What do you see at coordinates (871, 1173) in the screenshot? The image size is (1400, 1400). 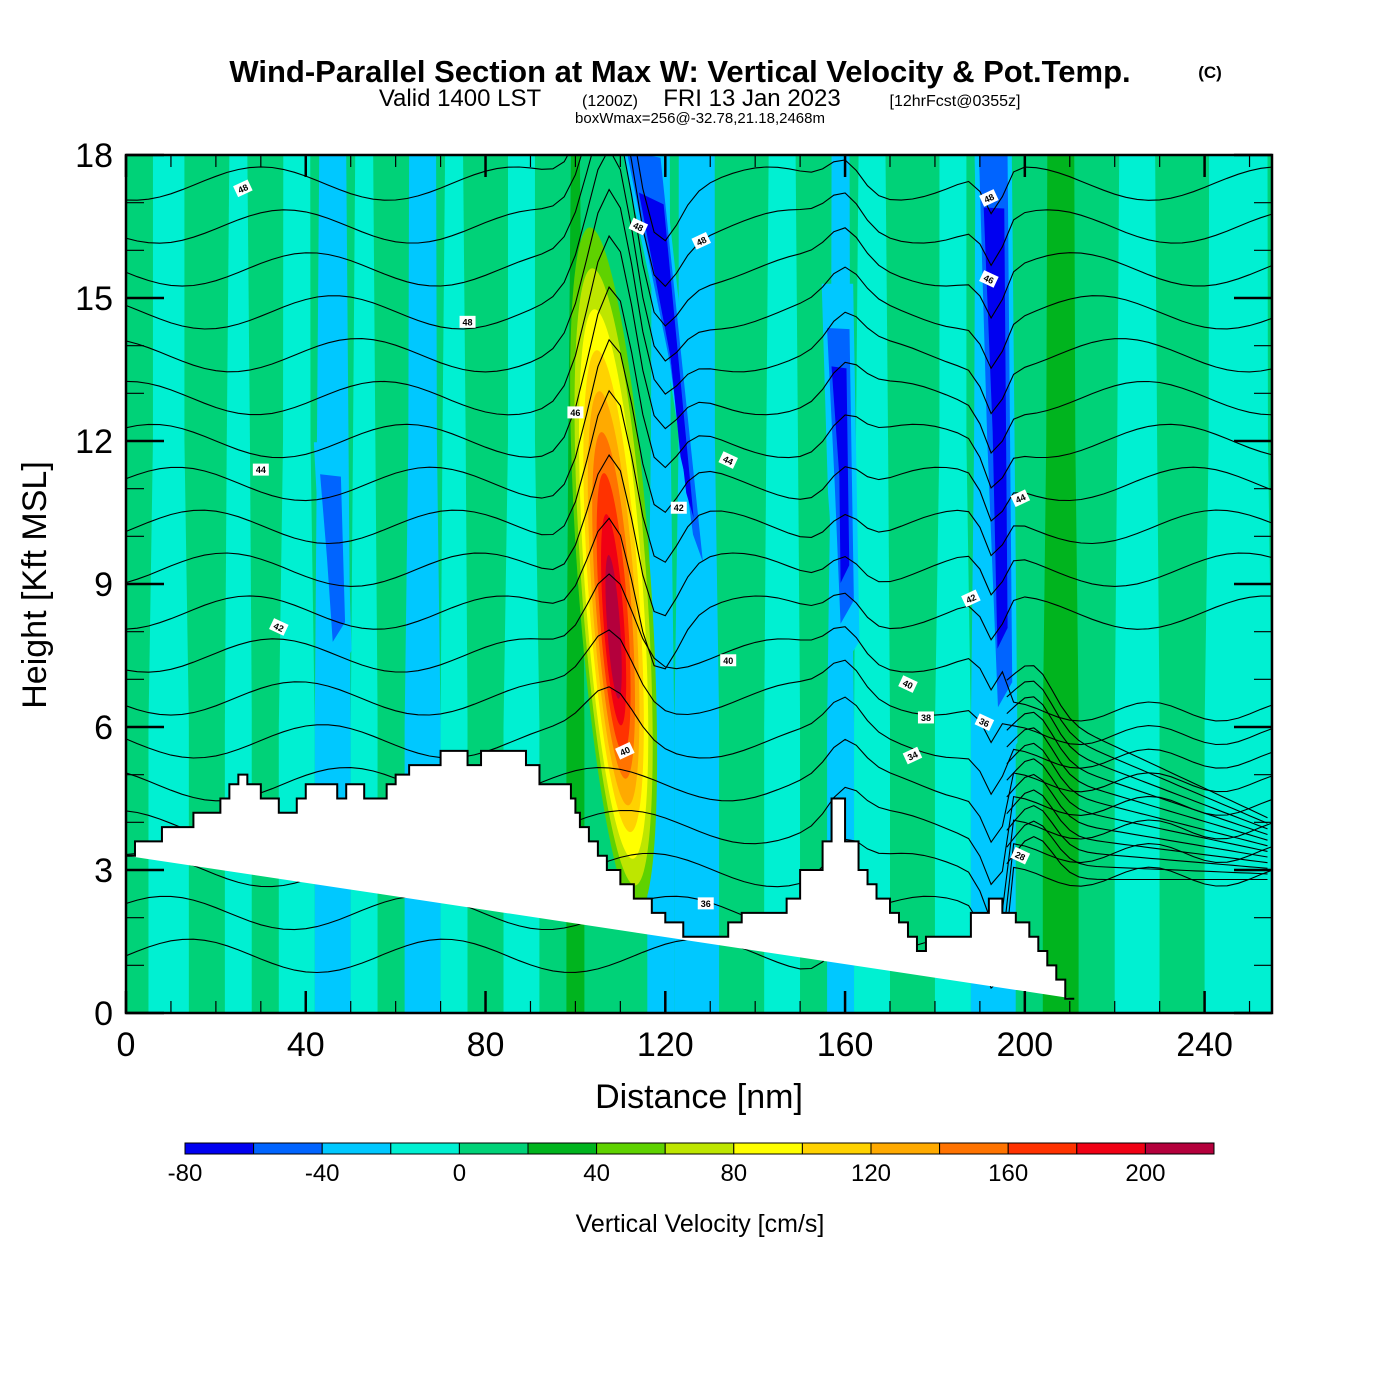 I see `colorbar-tick-label: 120` at bounding box center [871, 1173].